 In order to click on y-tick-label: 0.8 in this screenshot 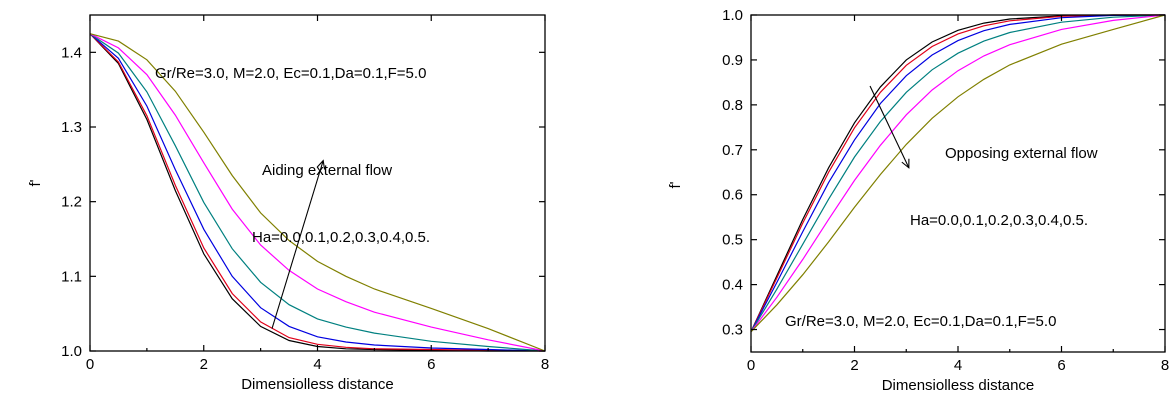, I will do `click(732, 105)`.